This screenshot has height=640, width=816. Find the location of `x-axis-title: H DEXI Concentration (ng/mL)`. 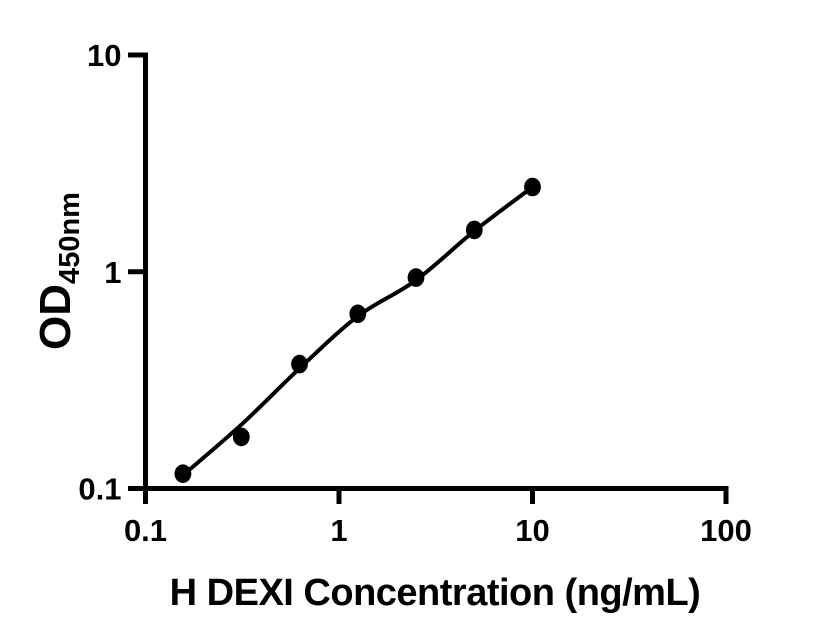

x-axis-title: H DEXI Concentration (ng/mL) is located at coordinates (435, 593).